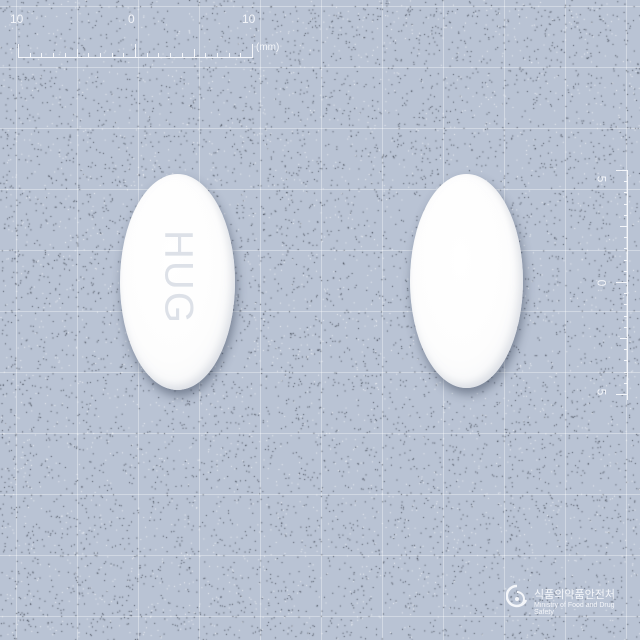  I want to click on logo-korean-text: 식품의약품안전처, so click(574, 595).